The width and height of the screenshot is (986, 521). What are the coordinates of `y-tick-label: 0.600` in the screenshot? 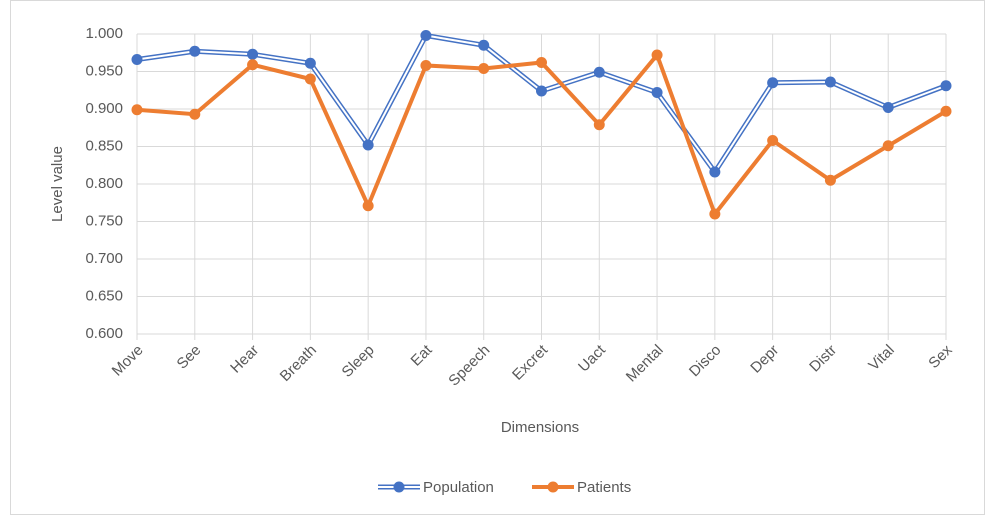 It's located at (104, 333).